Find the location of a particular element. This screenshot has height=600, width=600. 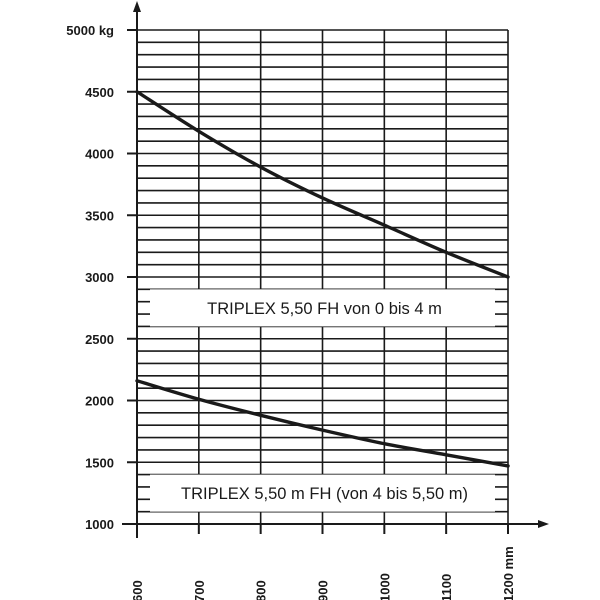

x-tick-label: 800 is located at coordinates (261, 590).